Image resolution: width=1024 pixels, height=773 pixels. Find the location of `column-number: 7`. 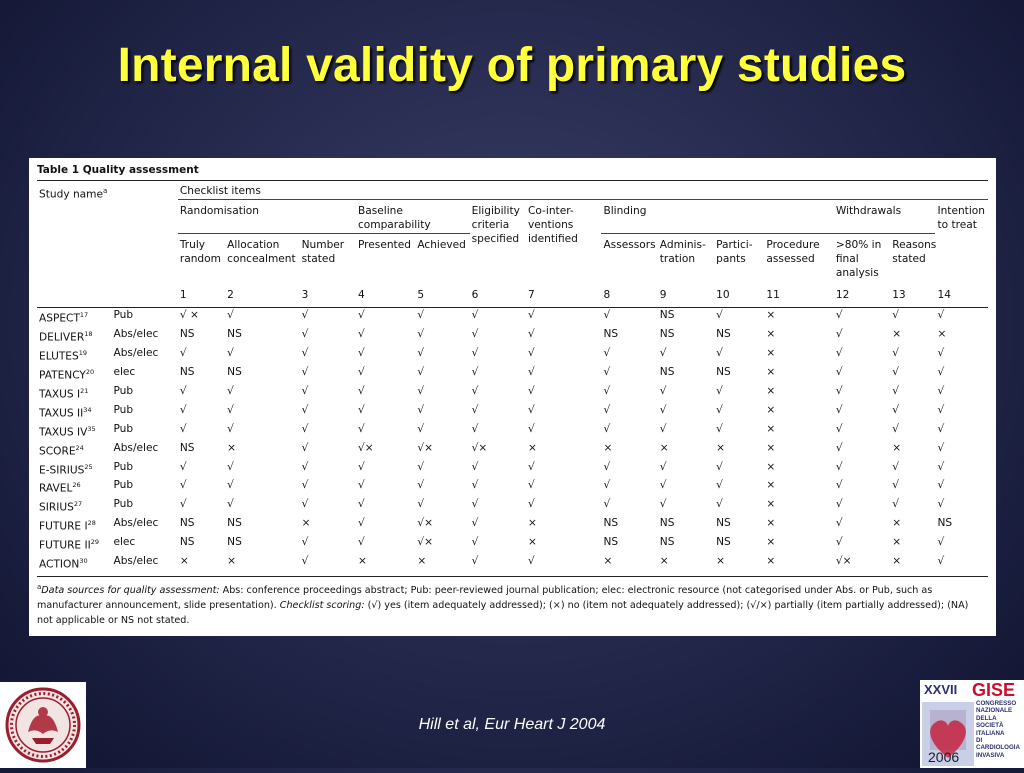

column-number: 7 is located at coordinates (563, 296).